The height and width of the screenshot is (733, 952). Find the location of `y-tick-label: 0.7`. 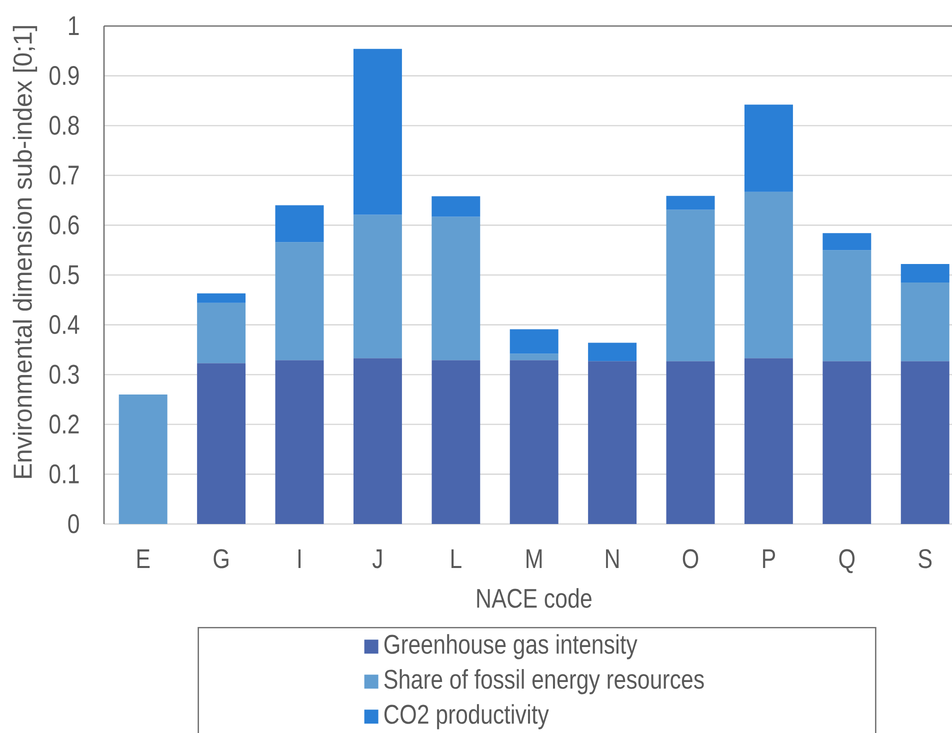

y-tick-label: 0.7 is located at coordinates (64, 175).